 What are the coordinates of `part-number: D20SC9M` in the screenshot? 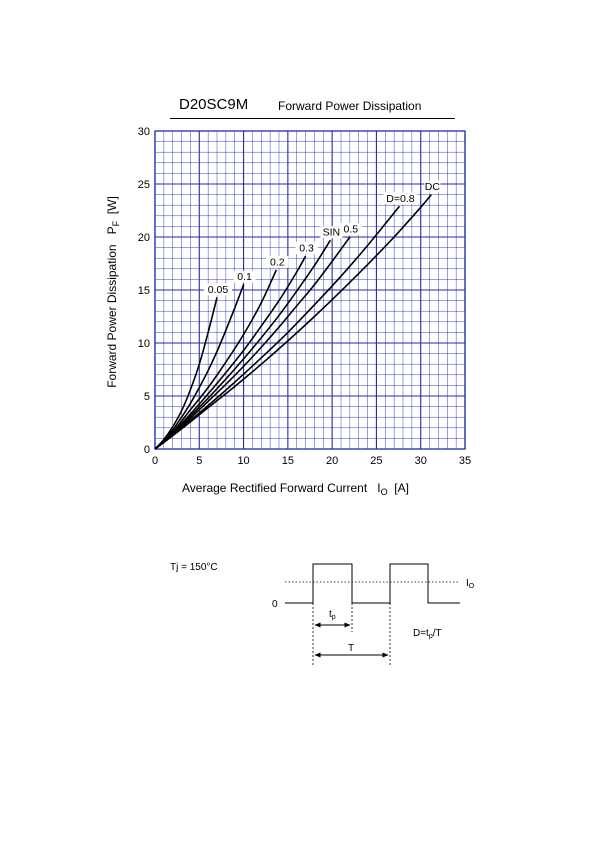 It's located at (214, 104).